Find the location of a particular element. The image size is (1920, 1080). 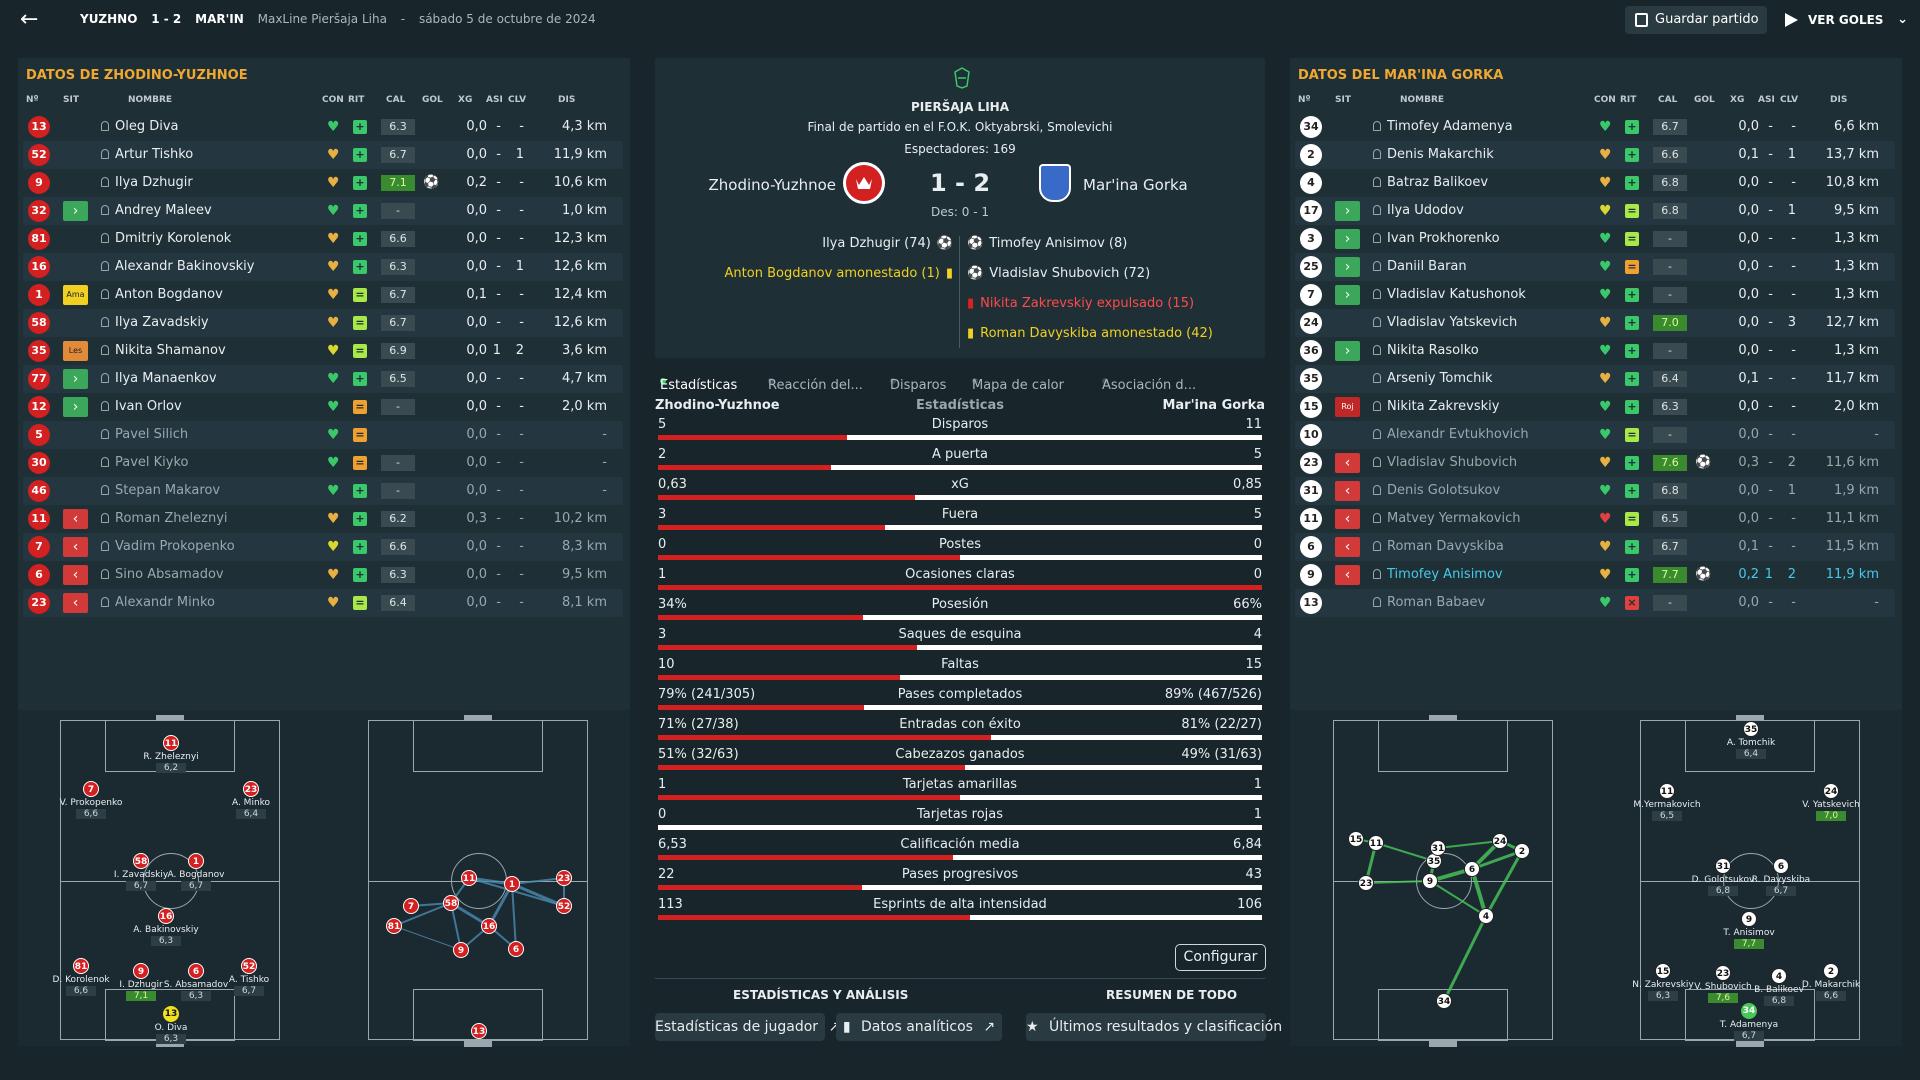

pass-node-marker: 16 is located at coordinates (489, 926).